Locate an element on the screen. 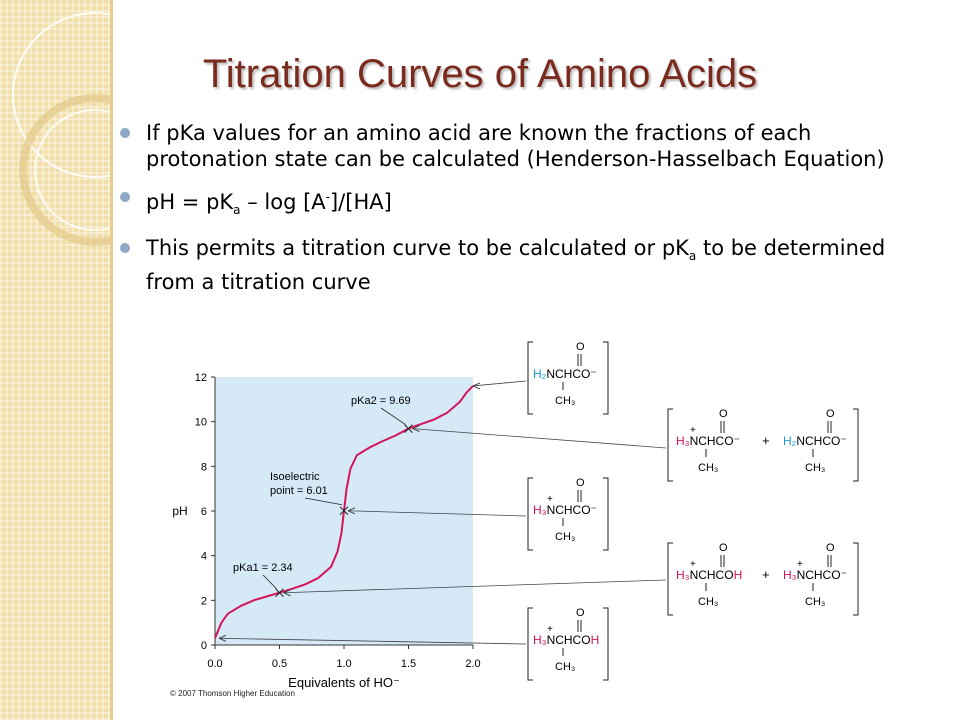 The width and height of the screenshot is (960, 724). annotation-label: Isoelectric is located at coordinates (295, 477).